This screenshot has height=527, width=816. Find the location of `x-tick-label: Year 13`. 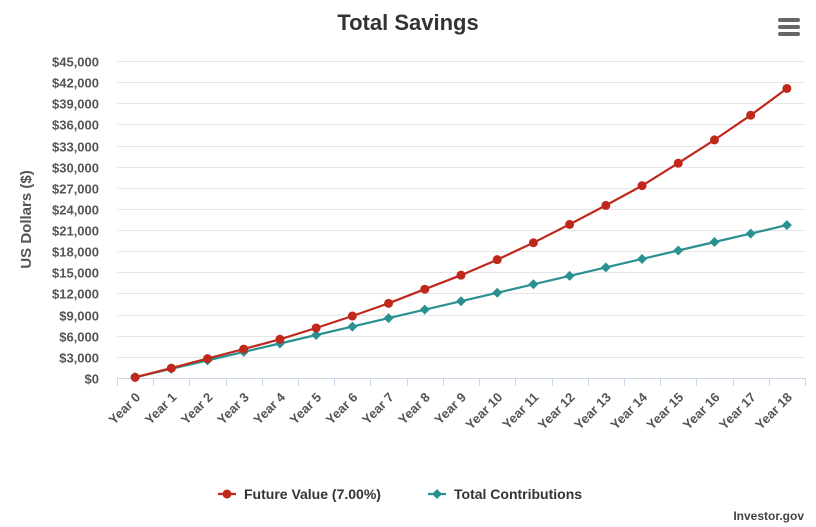

x-tick-label: Year 13 is located at coordinates (592, 411).